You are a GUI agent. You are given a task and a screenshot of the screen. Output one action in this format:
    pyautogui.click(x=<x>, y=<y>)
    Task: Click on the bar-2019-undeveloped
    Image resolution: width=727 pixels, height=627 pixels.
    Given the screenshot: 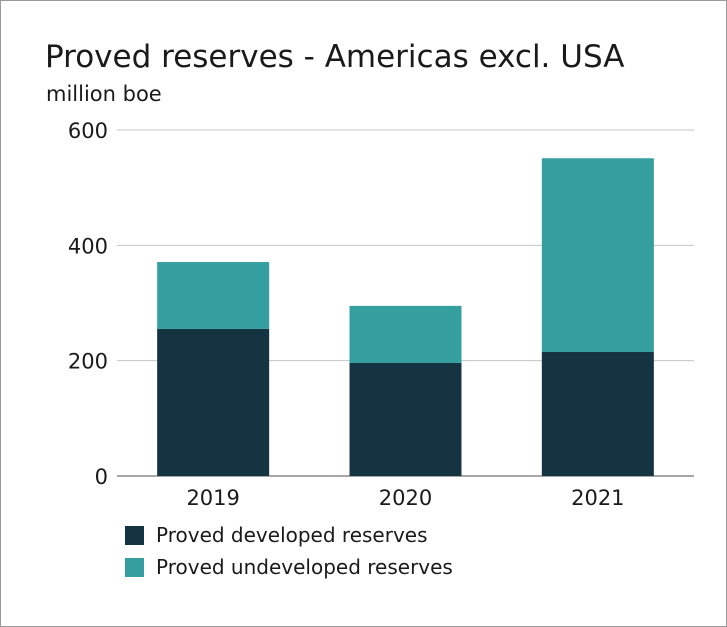 What is the action you would take?
    pyautogui.click(x=213, y=295)
    